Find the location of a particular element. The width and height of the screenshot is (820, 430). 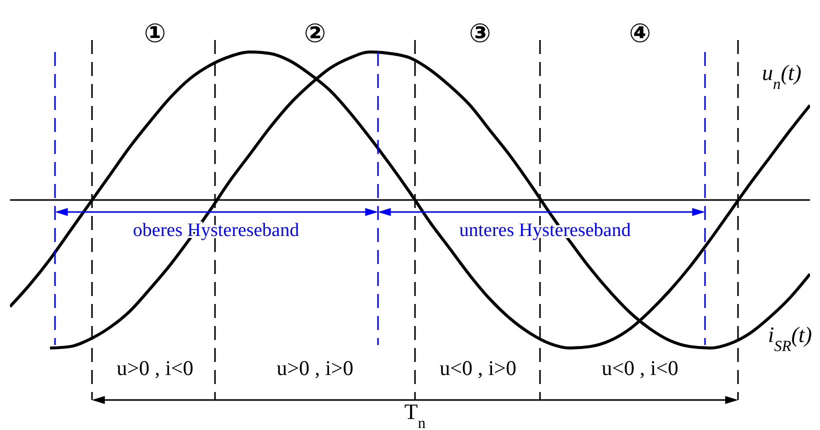

text: u>0 , i>0 is located at coordinates (315, 368).